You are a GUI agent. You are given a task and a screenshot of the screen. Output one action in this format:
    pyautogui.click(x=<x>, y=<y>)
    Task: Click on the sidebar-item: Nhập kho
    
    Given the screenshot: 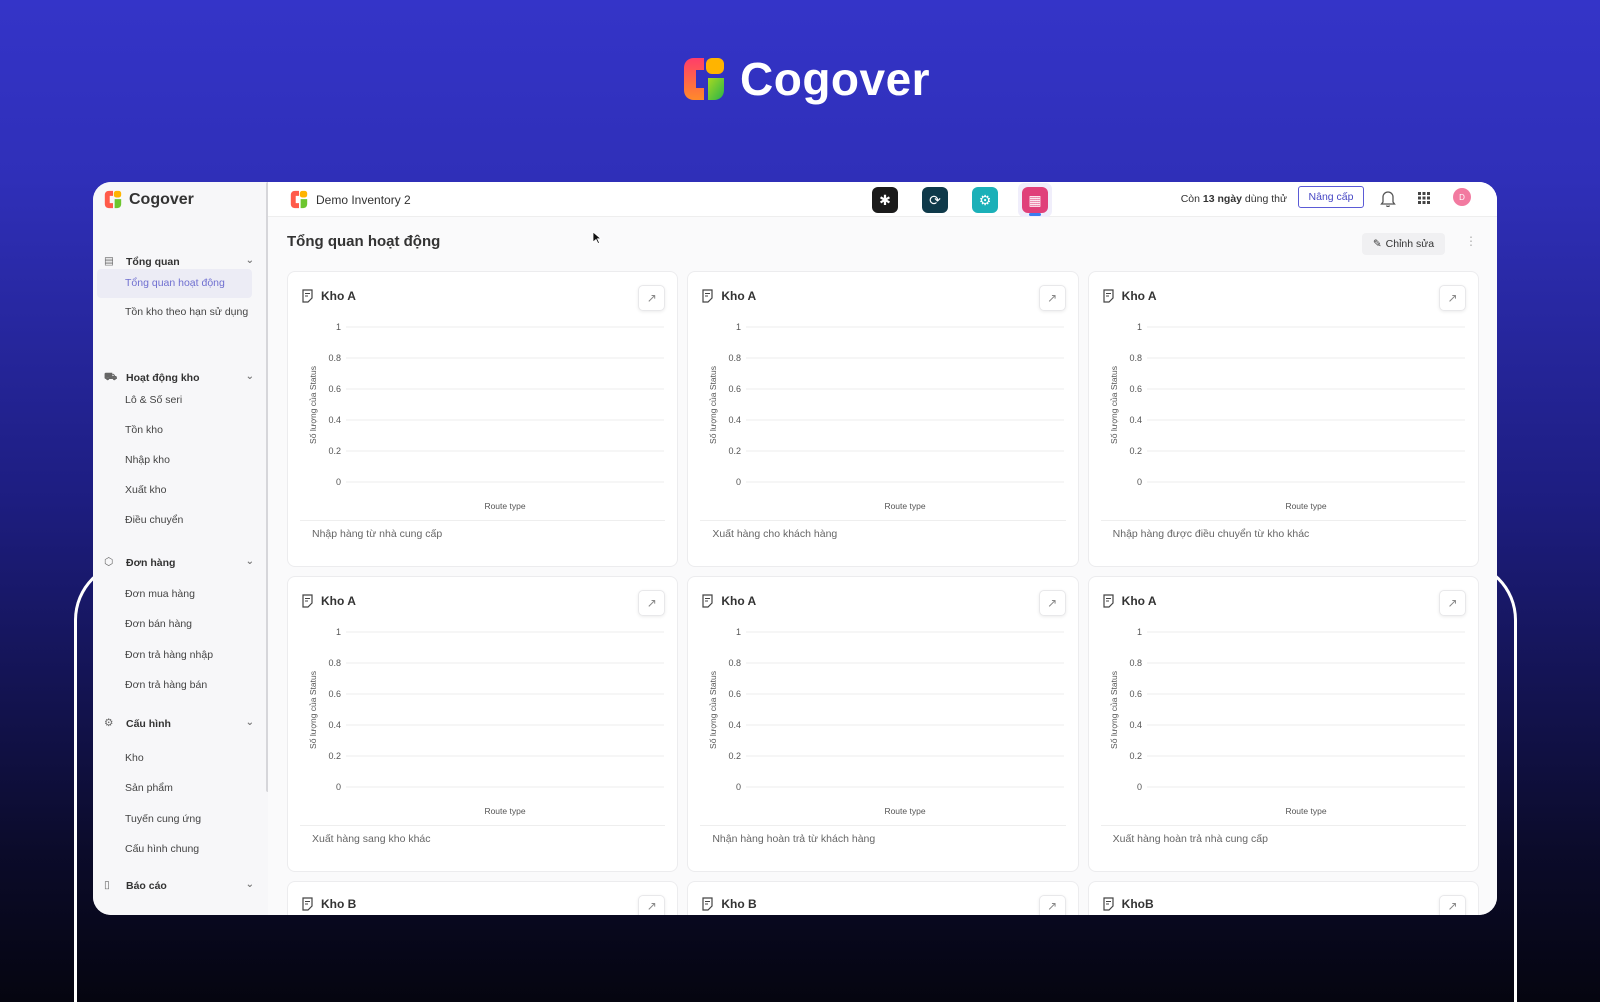 What is the action you would take?
    pyautogui.click(x=147, y=460)
    